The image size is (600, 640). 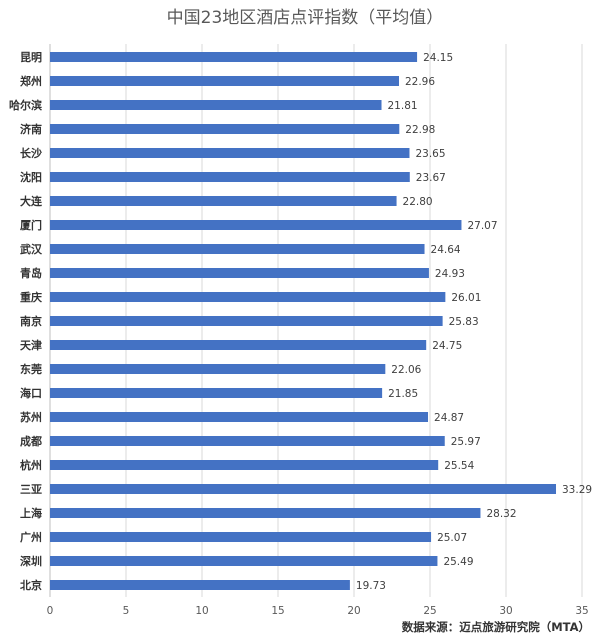 What do you see at coordinates (452, 538) in the screenshot?
I see `data-label: 25.07` at bounding box center [452, 538].